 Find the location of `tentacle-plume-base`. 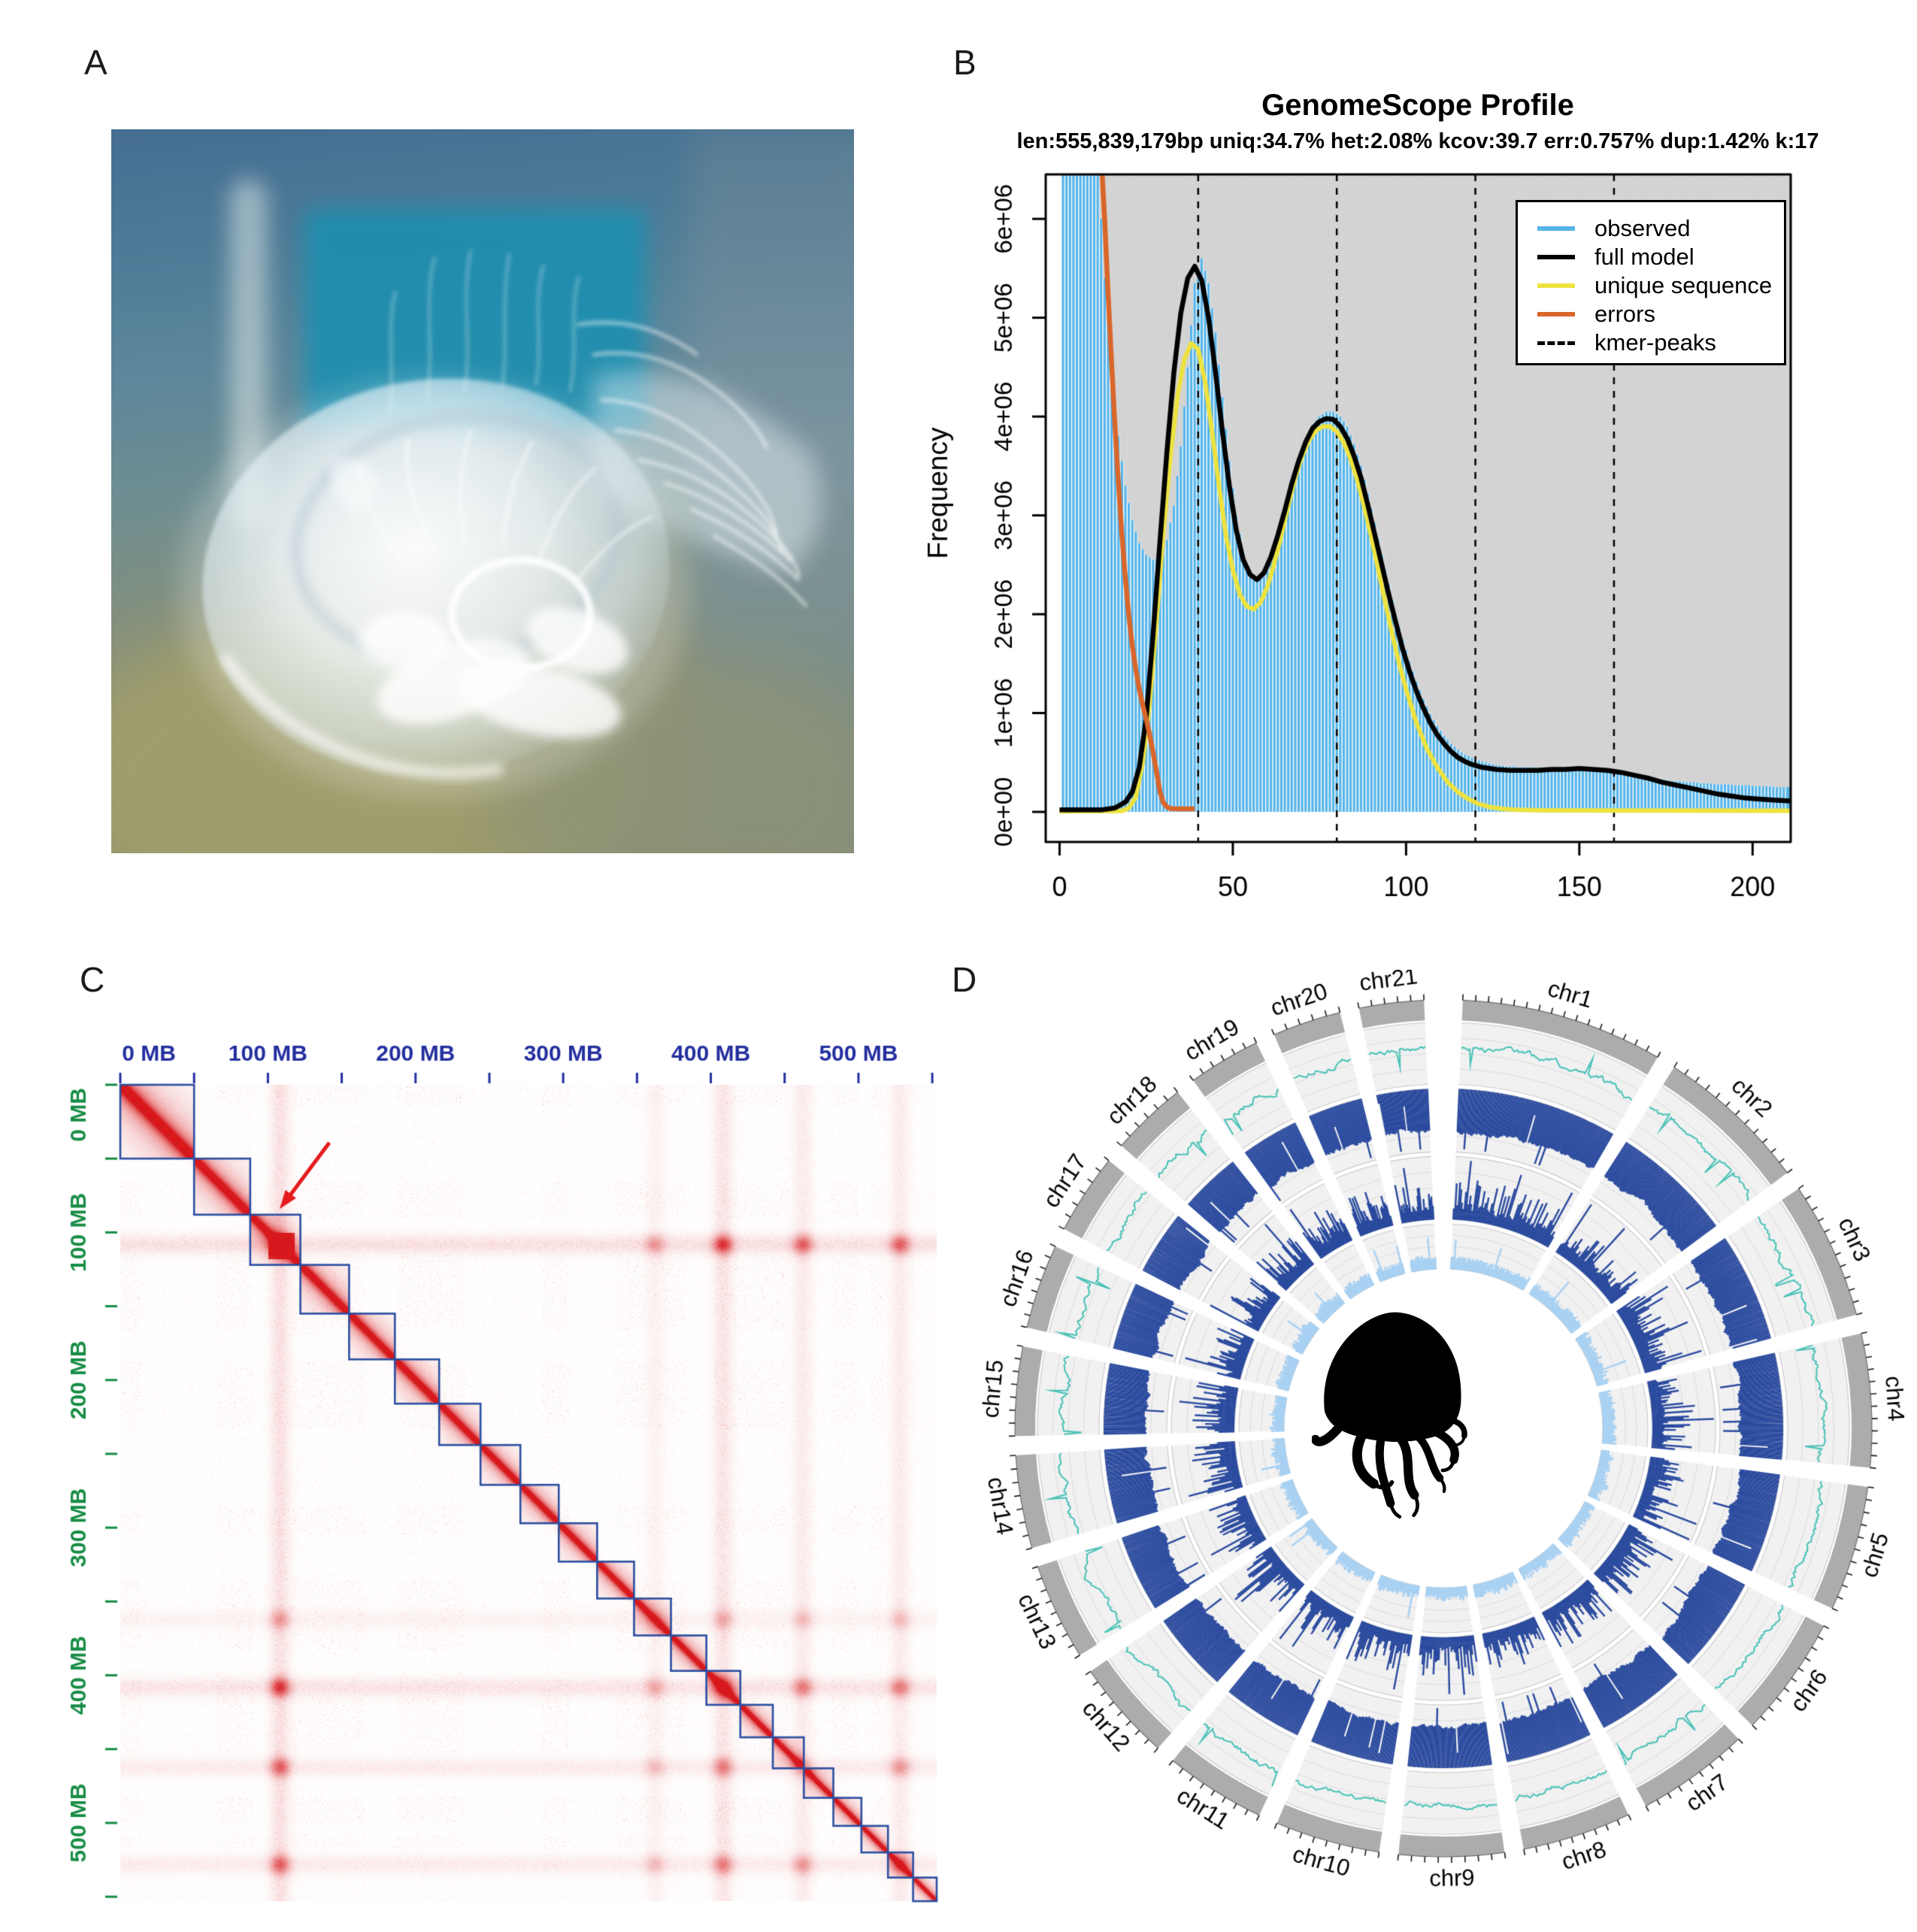

tentacle-plume-base is located at coordinates (707, 472).